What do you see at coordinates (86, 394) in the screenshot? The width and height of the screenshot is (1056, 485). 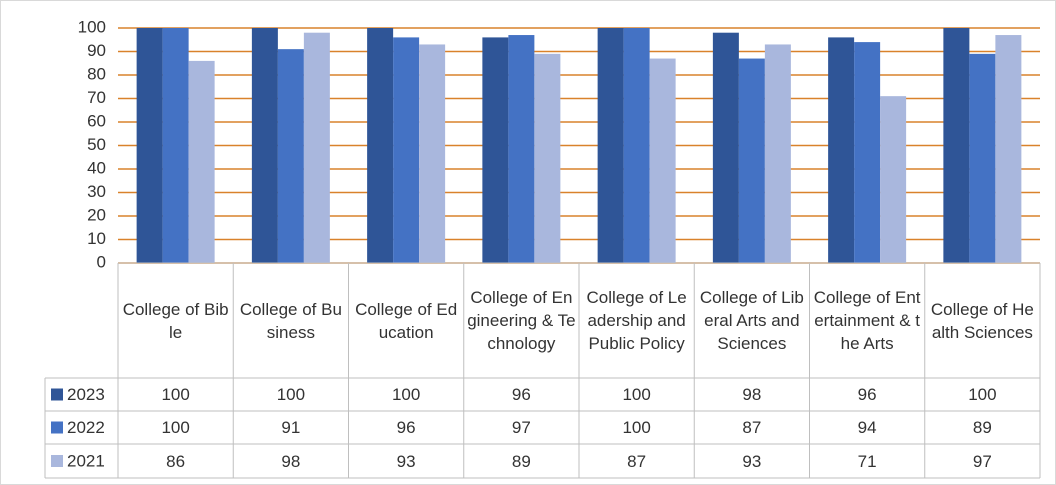 I see `legend-label: 2023` at bounding box center [86, 394].